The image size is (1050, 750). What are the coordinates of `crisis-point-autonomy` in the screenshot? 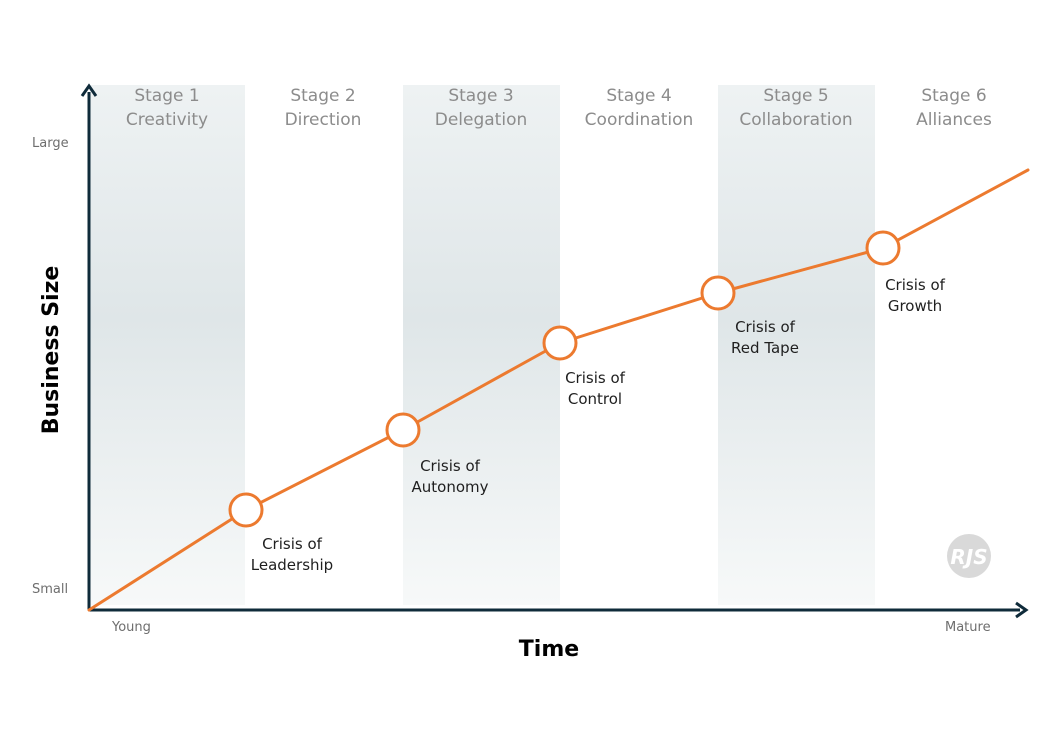 It's located at (403, 430).